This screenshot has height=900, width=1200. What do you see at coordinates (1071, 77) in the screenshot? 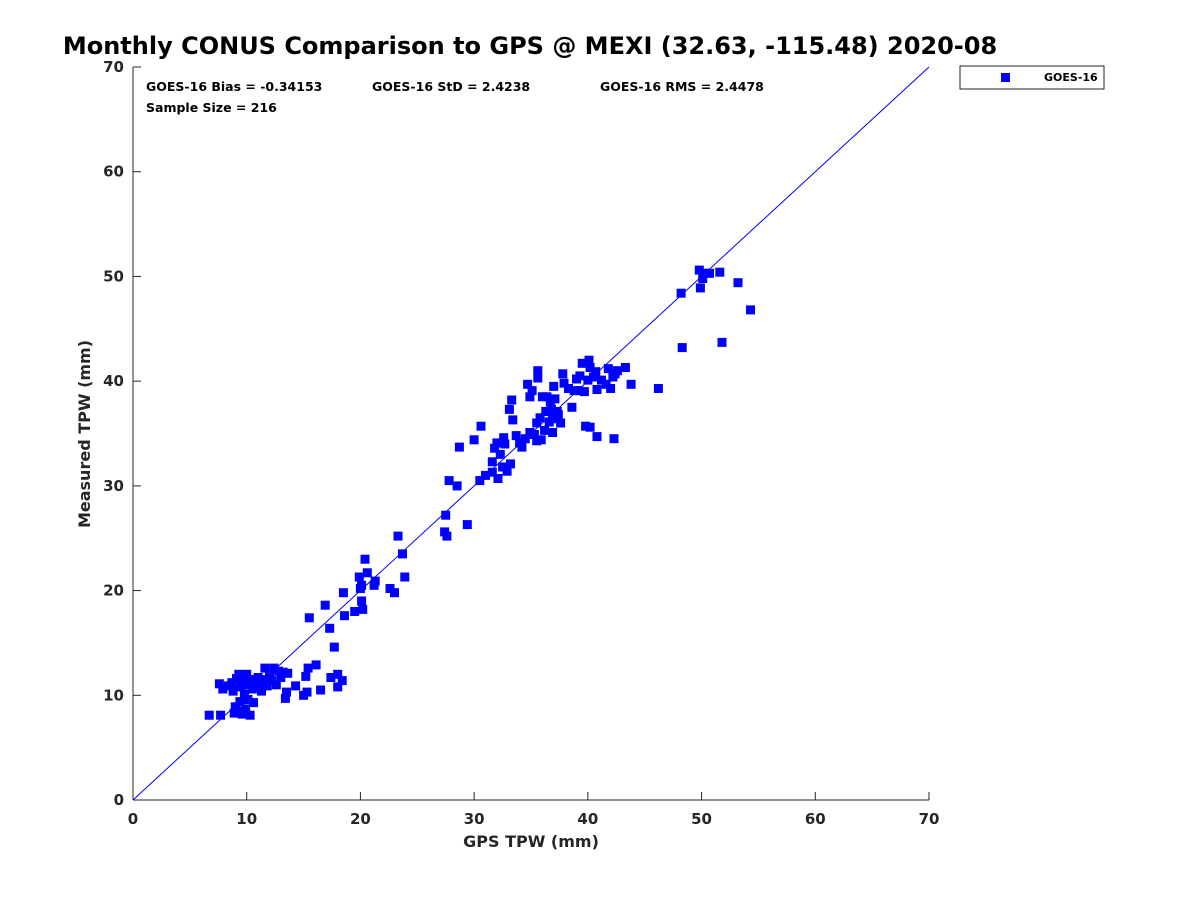
I see `legend-entry-label: GOES-16` at bounding box center [1071, 77].